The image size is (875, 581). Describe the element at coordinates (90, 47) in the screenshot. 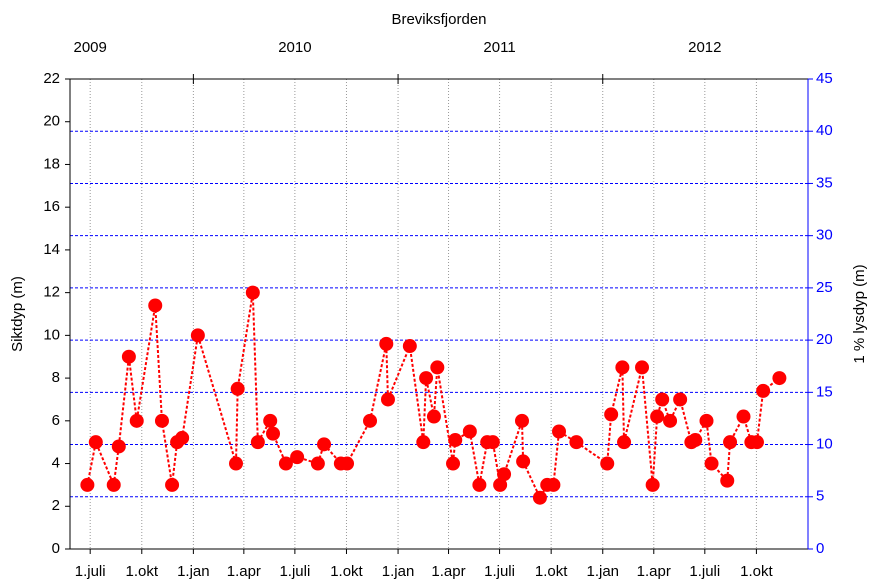

I see `year-label: 2009` at that location.